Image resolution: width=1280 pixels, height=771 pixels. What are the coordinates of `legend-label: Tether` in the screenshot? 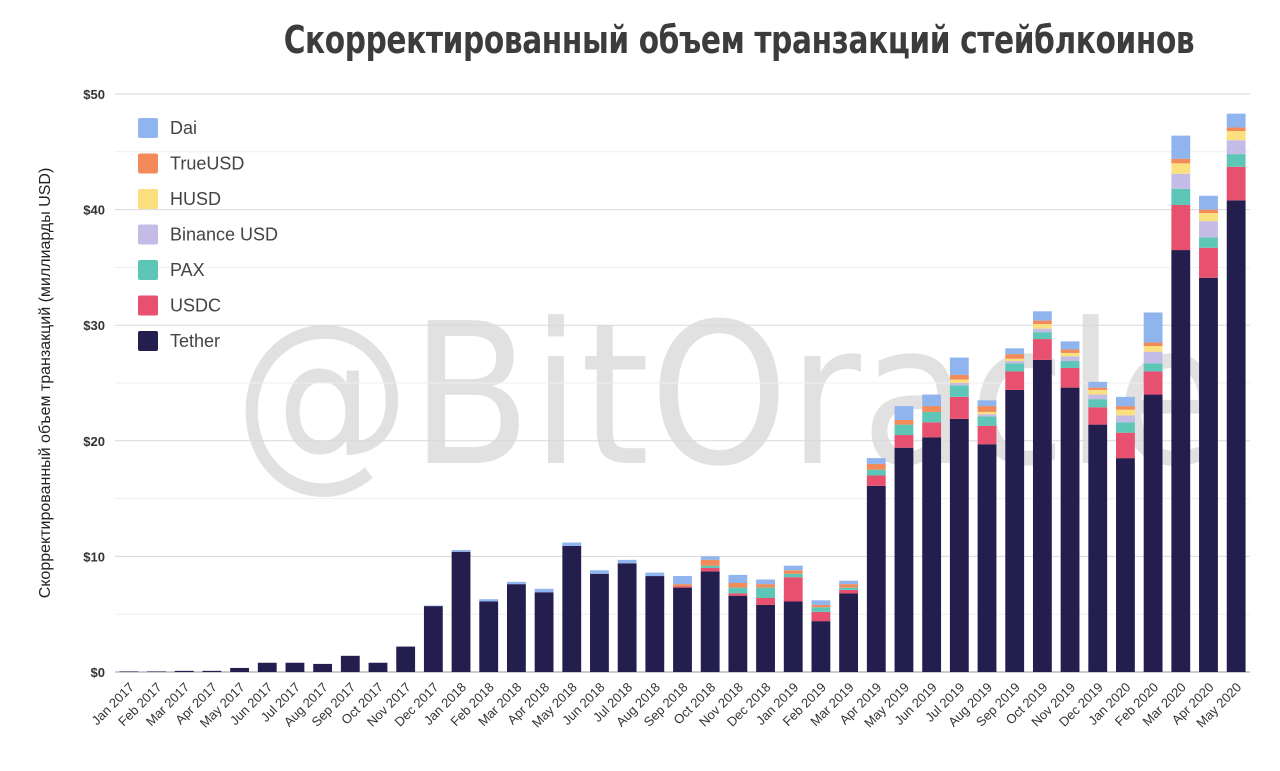 It's located at (195, 341).